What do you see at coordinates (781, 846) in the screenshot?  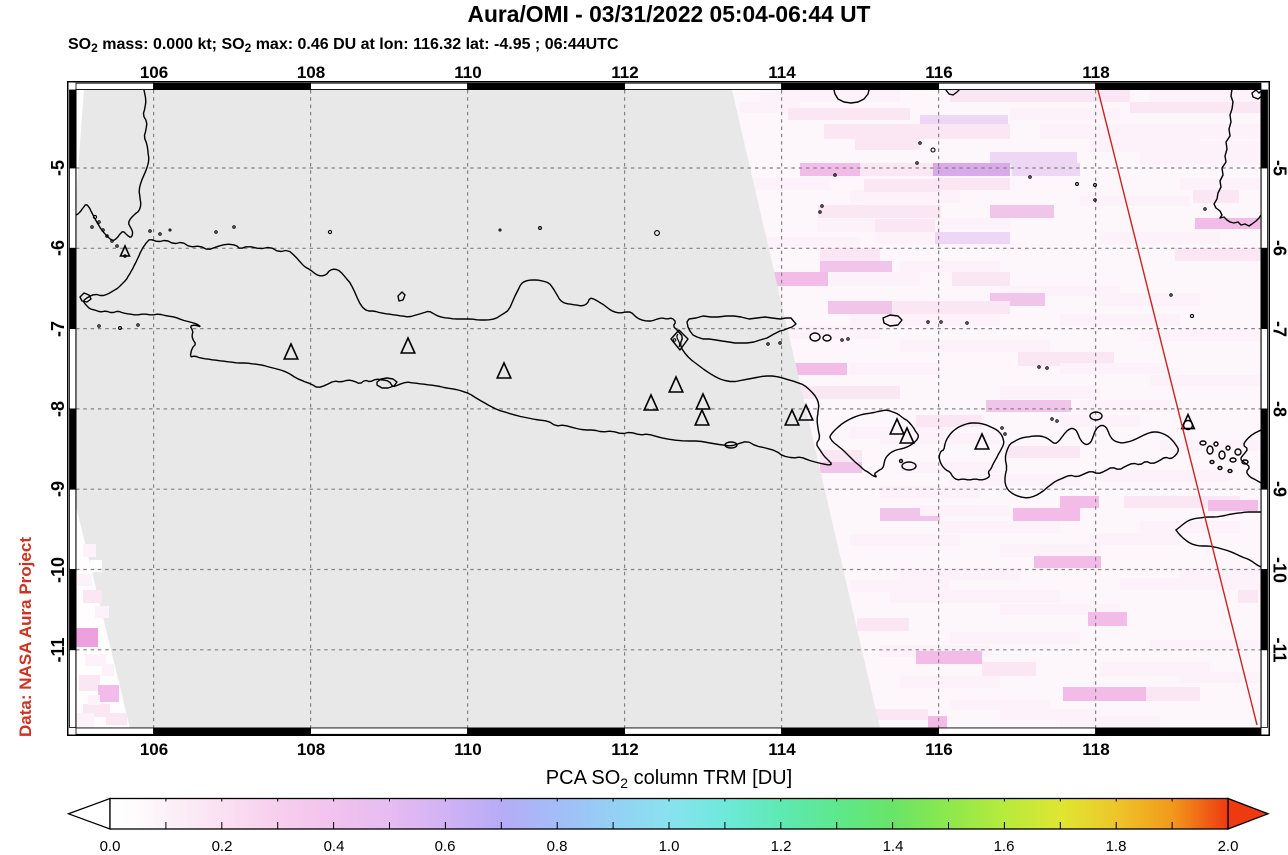 I see `svg-text: 1.2` at bounding box center [781, 846].